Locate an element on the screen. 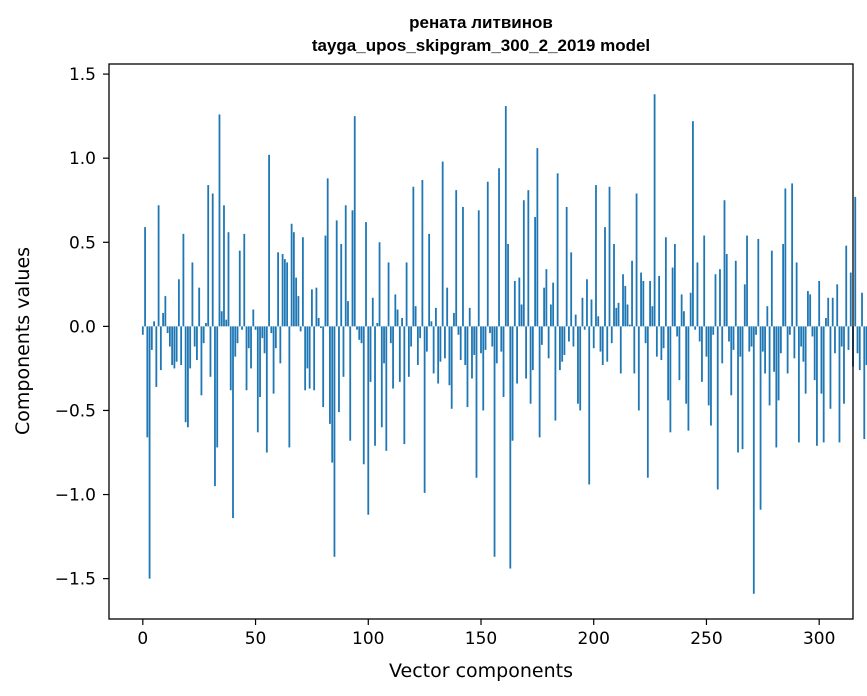 This screenshot has height=696, width=867. x-tick-label: 250 is located at coordinates (706, 639).